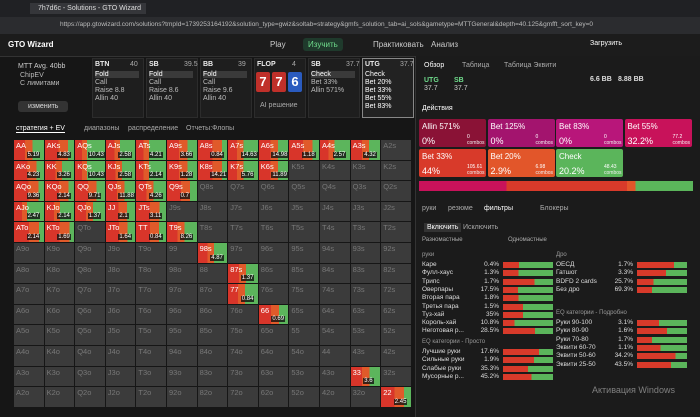 This screenshot has width=700, height=417. Describe the element at coordinates (155, 82) in the screenshot. I see `action-item: Call` at that location.